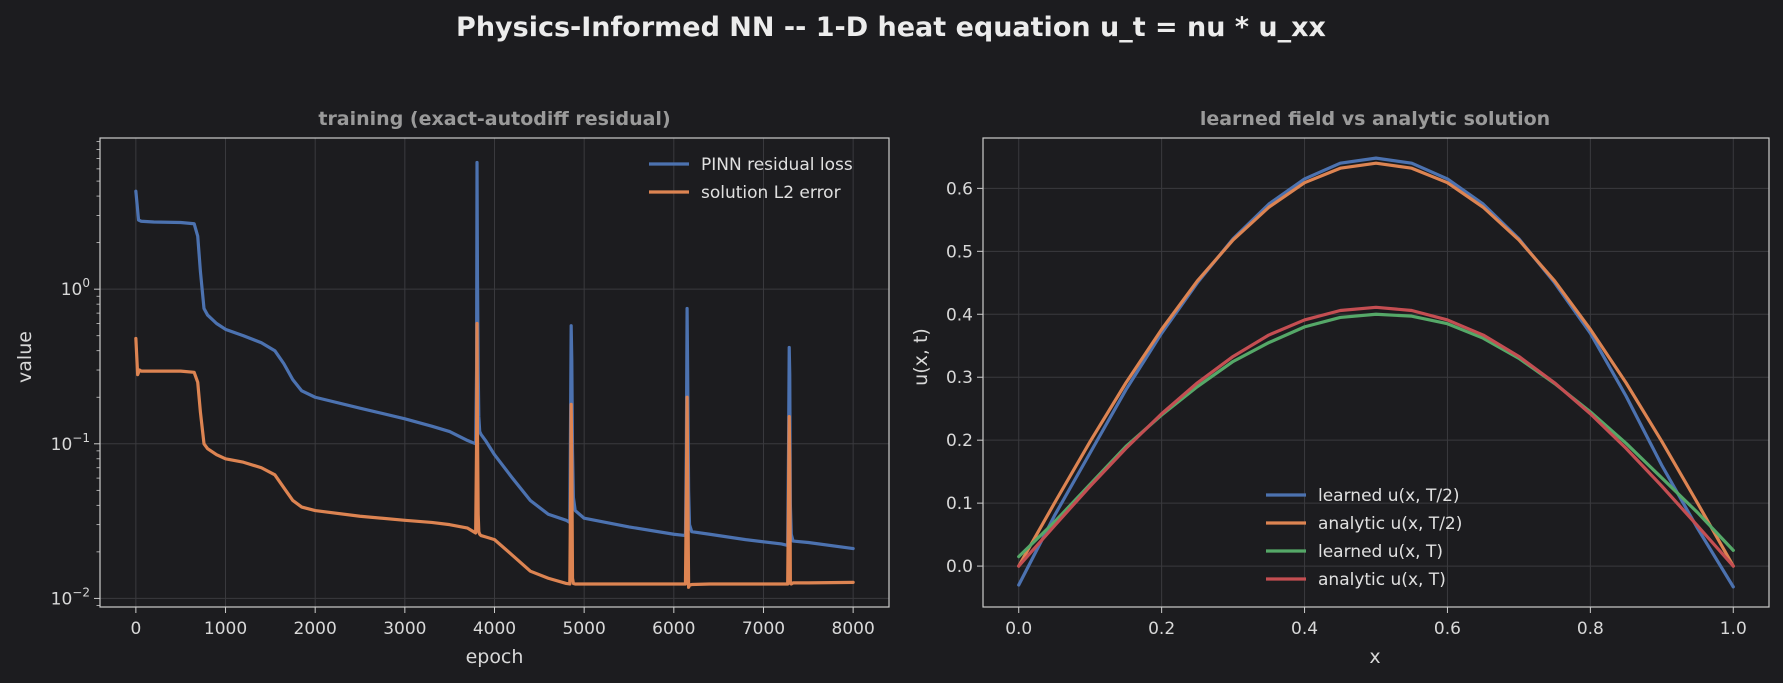  Describe the element at coordinates (495, 657) in the screenshot. I see `training-x-axis-label: epoch` at that location.